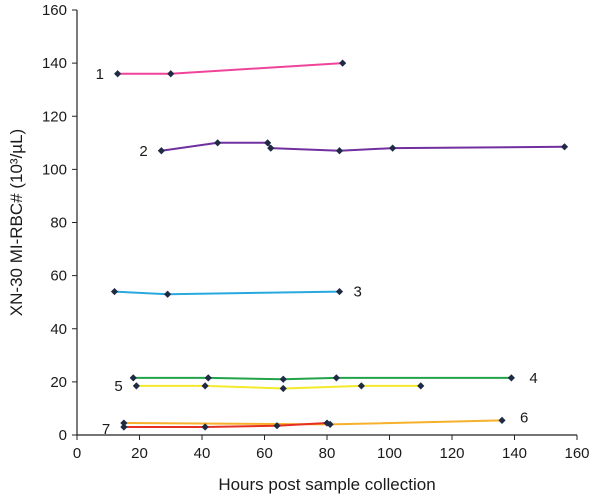 Image resolution: width=598 pixels, height=499 pixels. Describe the element at coordinates (100, 74) in the screenshot. I see `series-label-1: 1` at that location.